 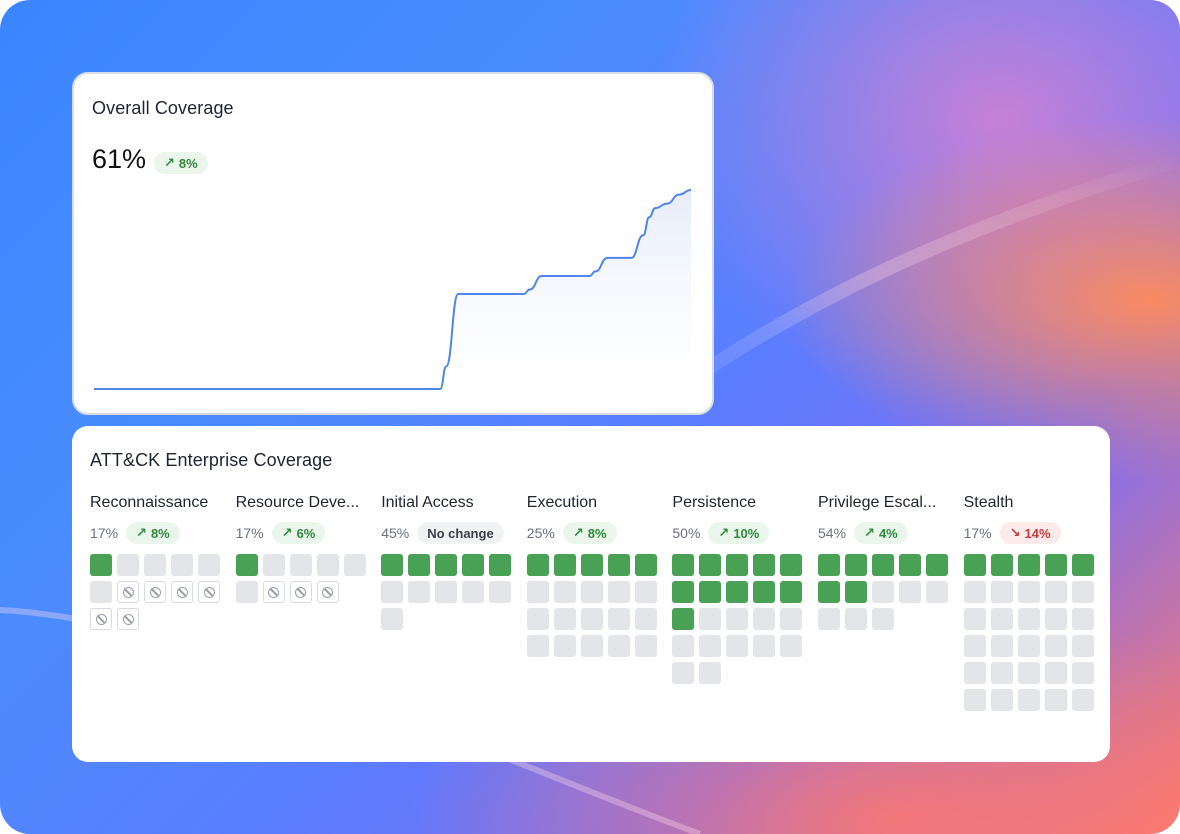 I want to click on tactic-column: Initial Access 45% No change, so click(x=447, y=562).